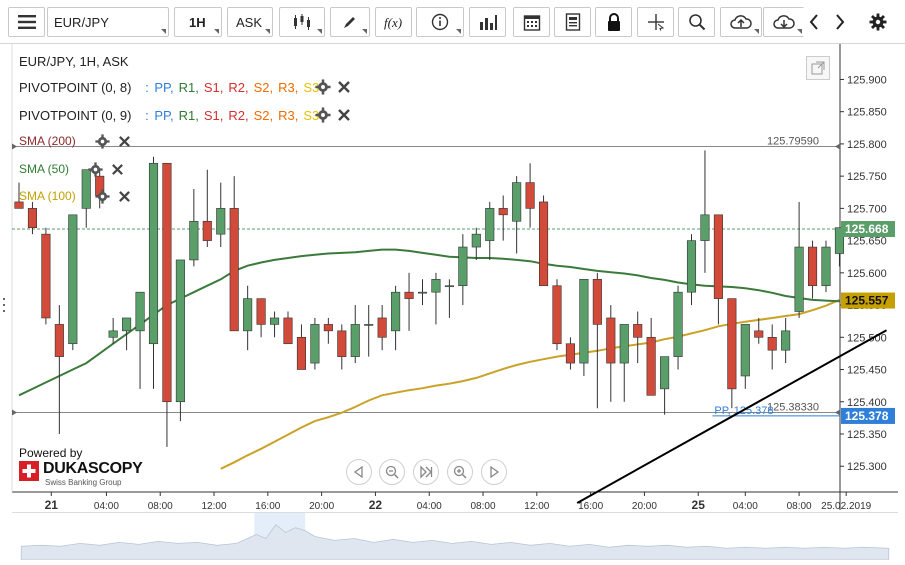  What do you see at coordinates (83, 482) in the screenshot?
I see `logo-subtitle: Swiss Banking Group` at bounding box center [83, 482].